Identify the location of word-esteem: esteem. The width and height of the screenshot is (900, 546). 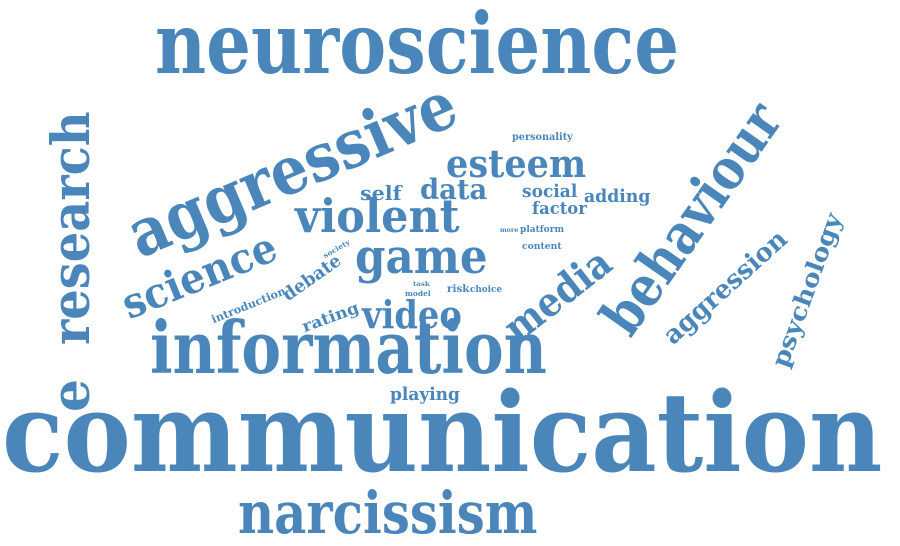
(516, 163).